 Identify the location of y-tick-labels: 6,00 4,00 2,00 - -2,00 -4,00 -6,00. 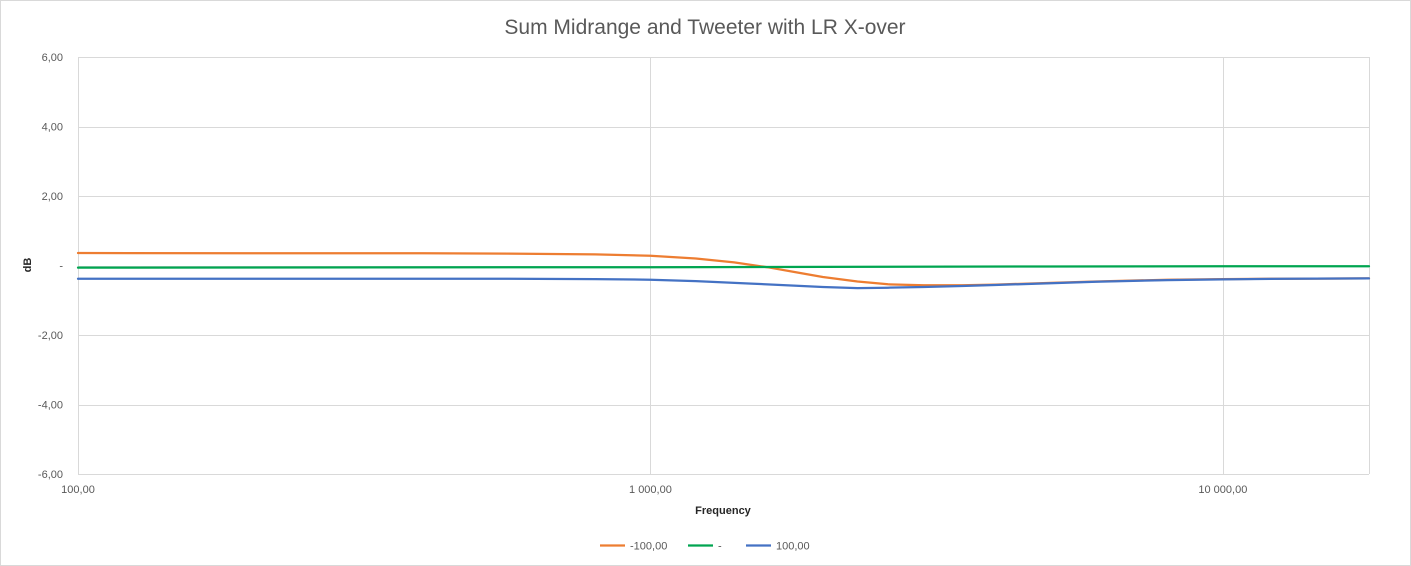
(50, 266).